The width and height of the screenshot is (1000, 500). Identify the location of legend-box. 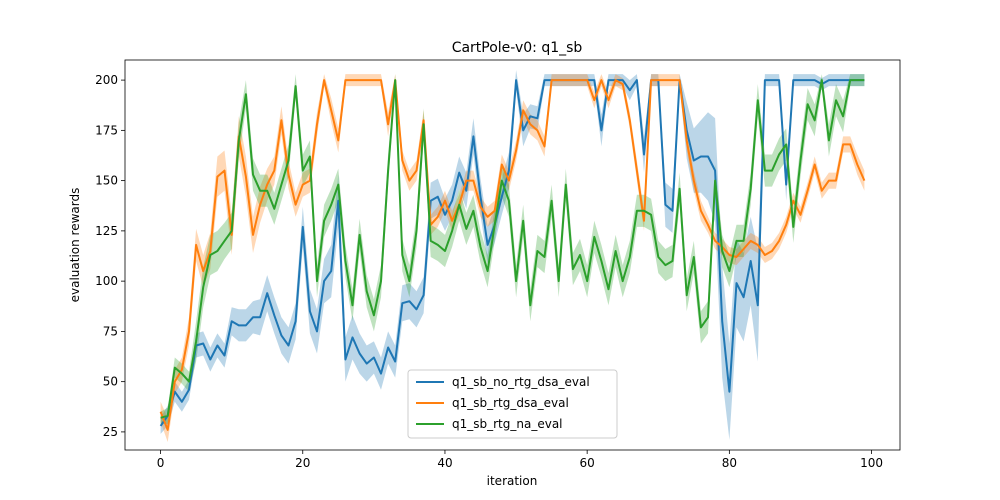
(512, 404).